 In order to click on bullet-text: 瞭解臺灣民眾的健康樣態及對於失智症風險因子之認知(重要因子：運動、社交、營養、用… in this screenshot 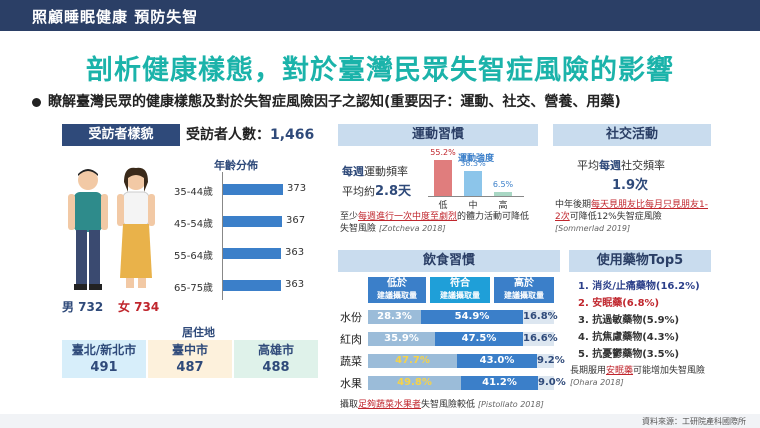, I will do `click(334, 102)`.